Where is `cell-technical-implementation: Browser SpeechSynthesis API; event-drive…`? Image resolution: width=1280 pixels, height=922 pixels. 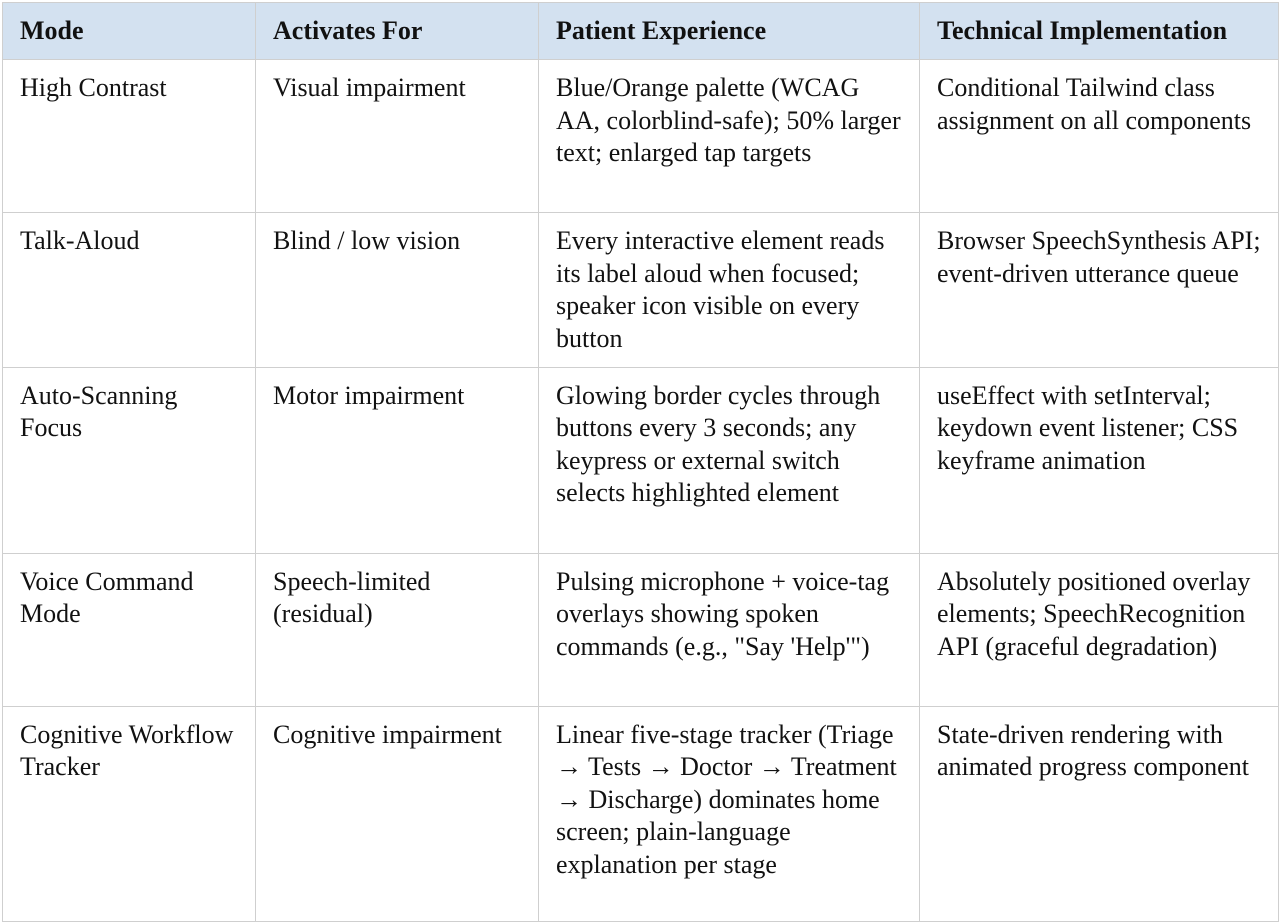
cell-technical-implementation: Browser SpeechSynthesis API; event-drive… is located at coordinates (1099, 290).